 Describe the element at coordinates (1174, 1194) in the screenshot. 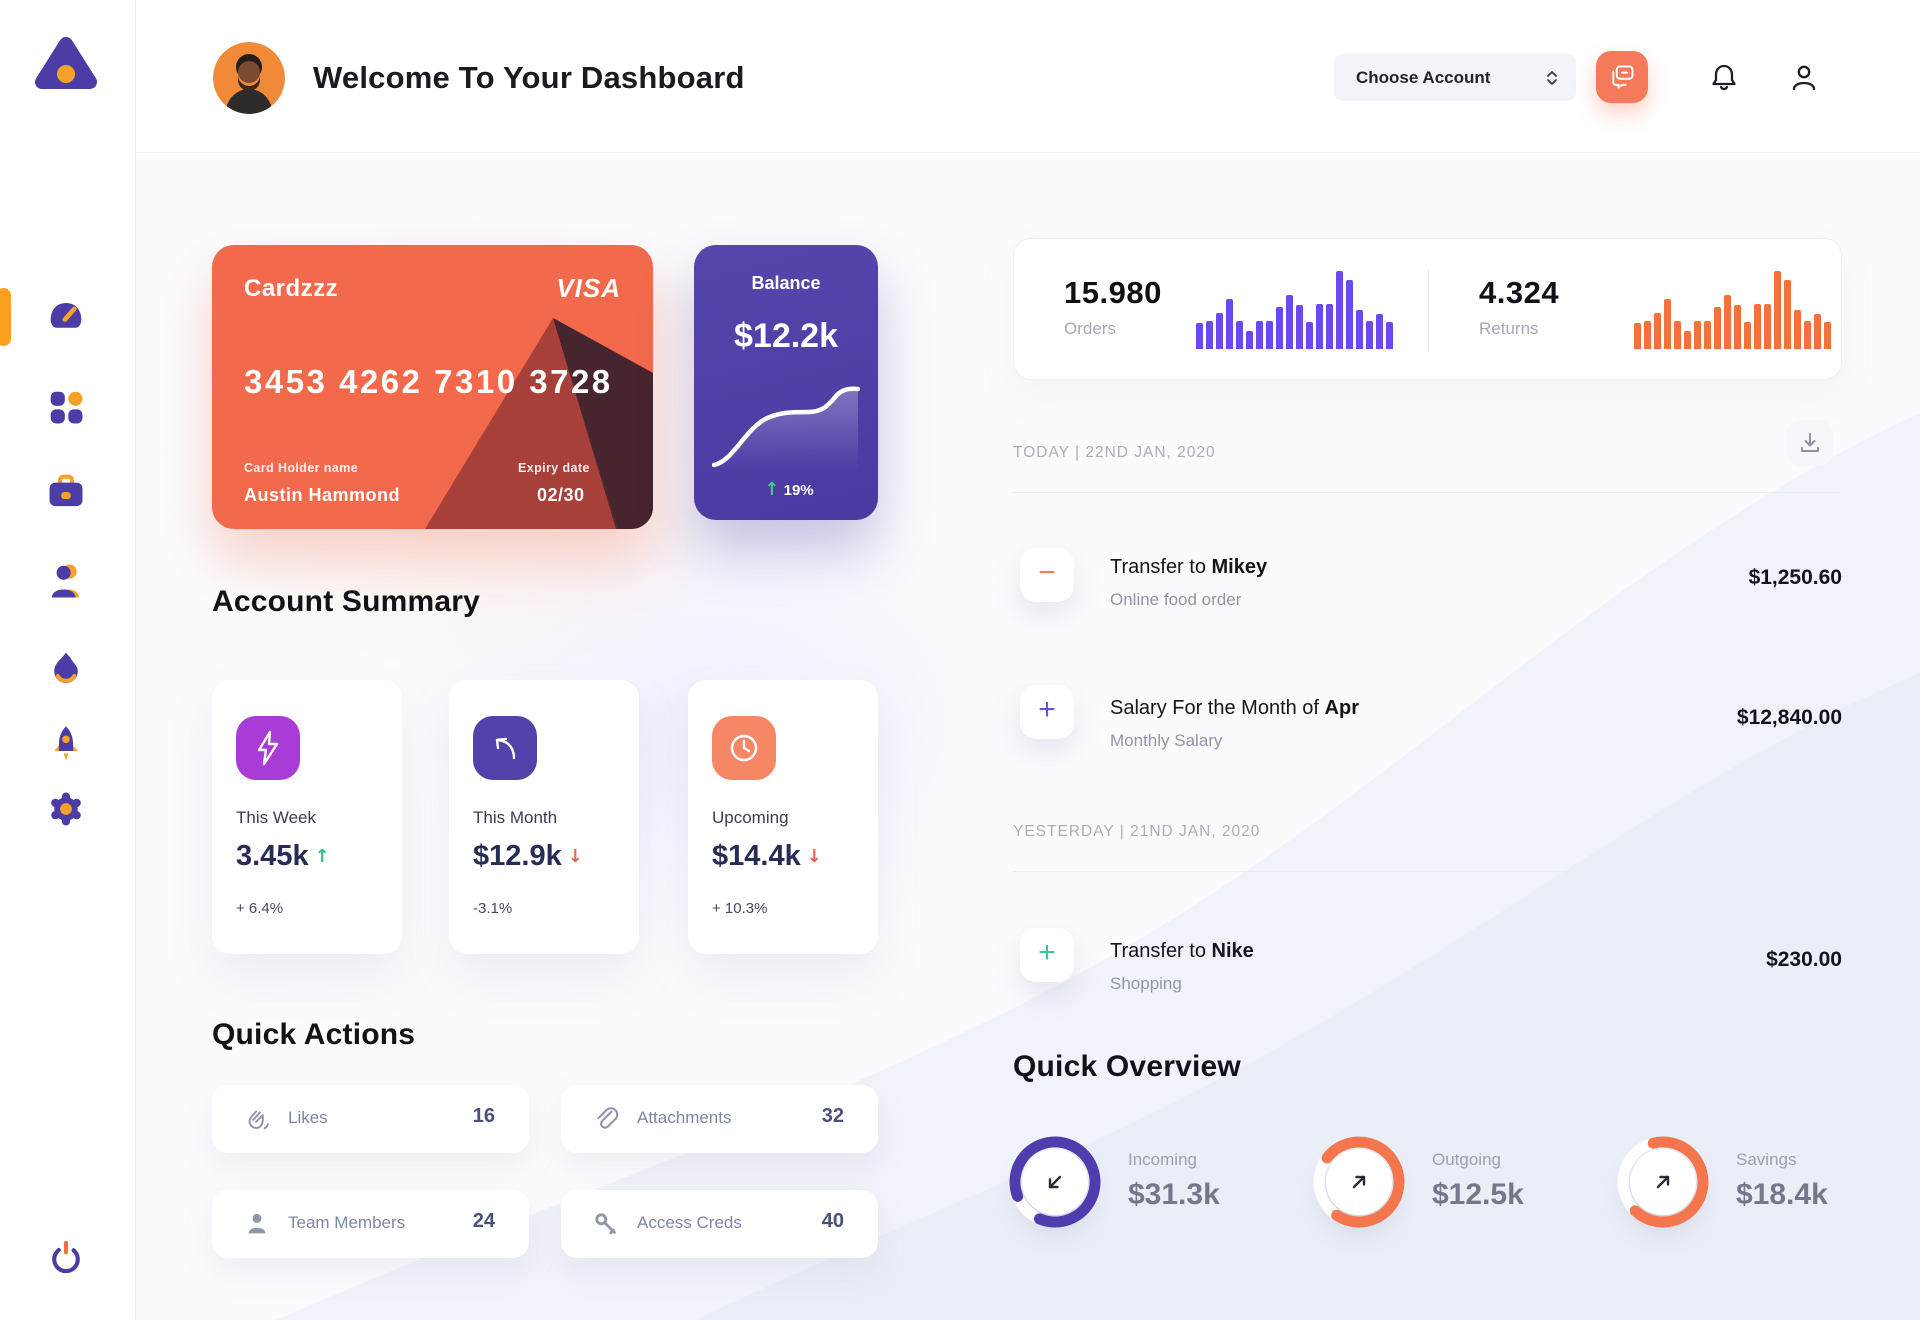

I see `incoming-value: $31.3k` at that location.